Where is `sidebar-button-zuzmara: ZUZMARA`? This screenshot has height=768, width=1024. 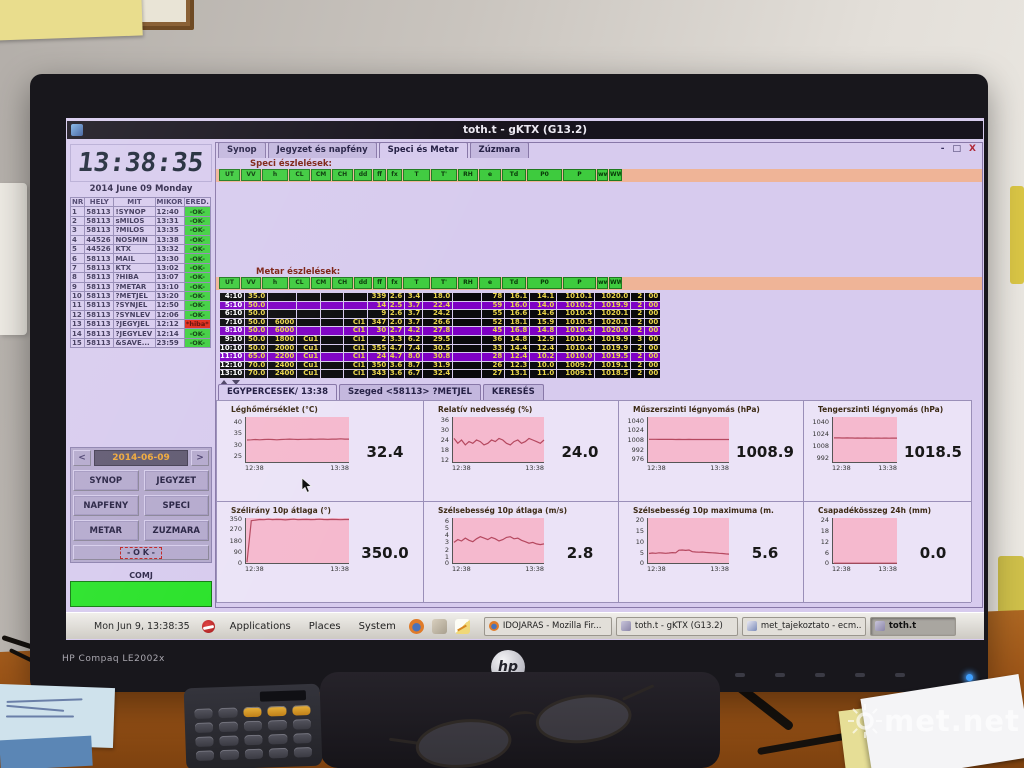 sidebar-button-zuzmara: ZUZMARA is located at coordinates (176, 530).